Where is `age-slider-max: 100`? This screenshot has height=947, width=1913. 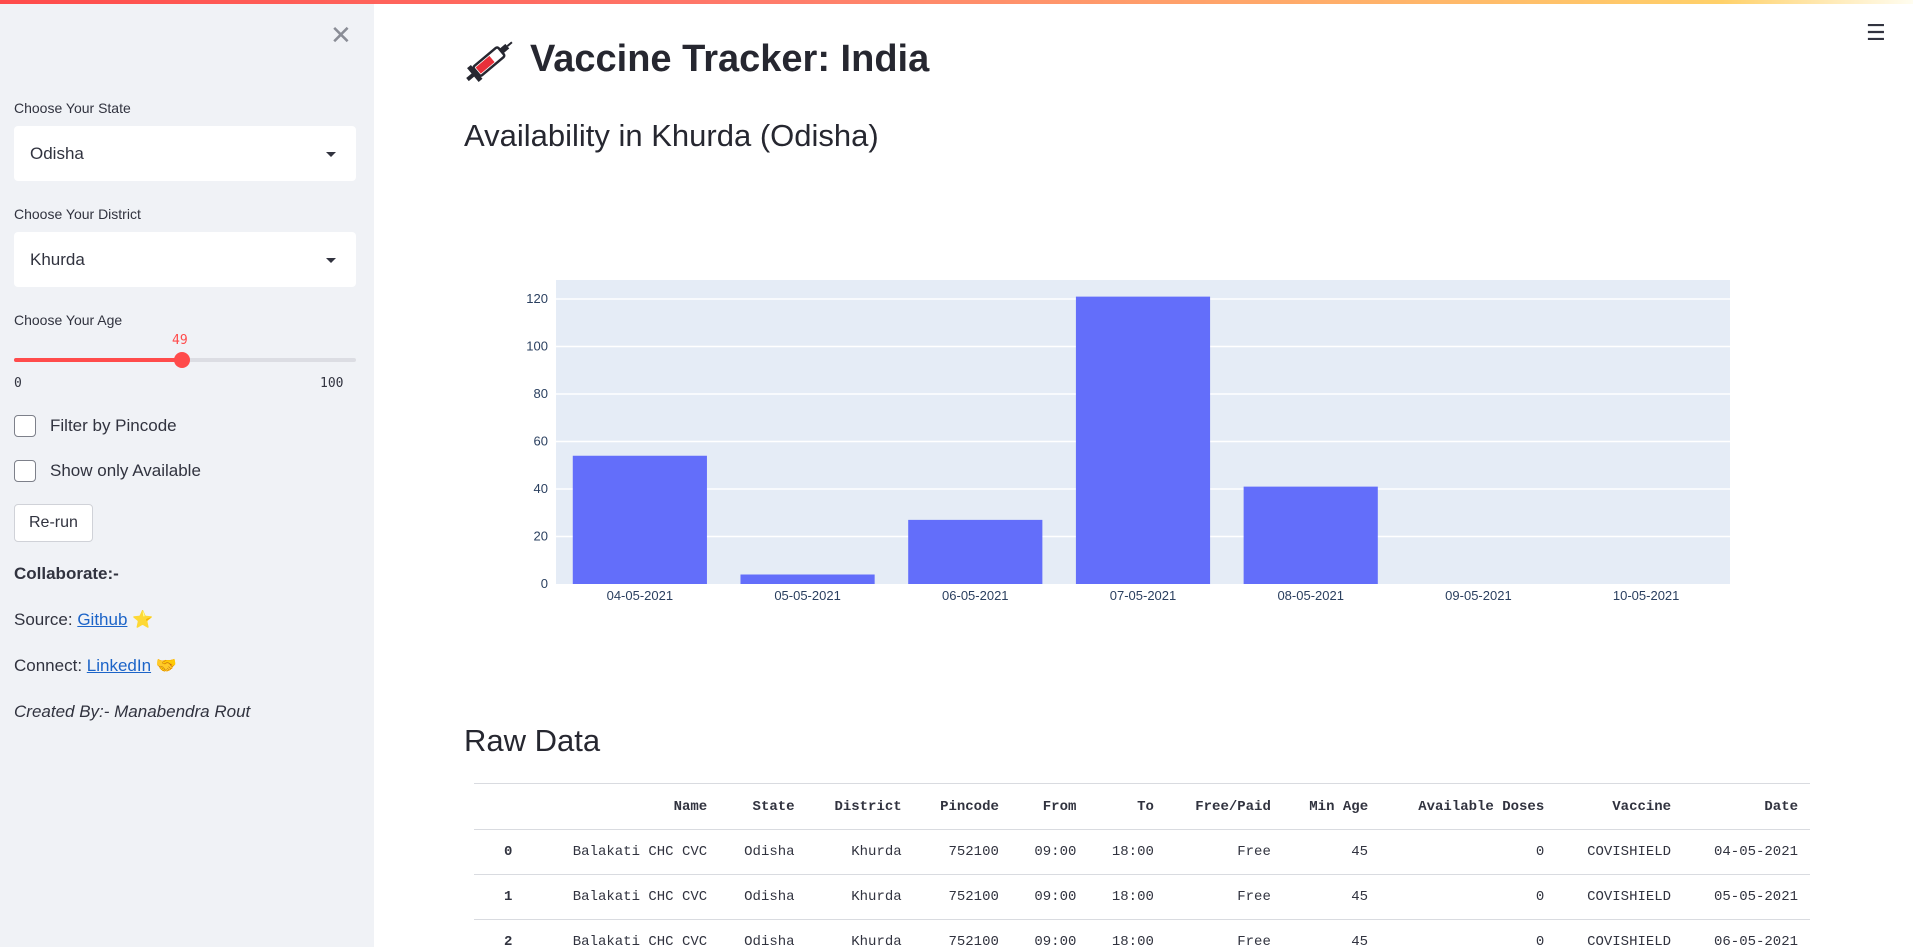
age-slider-max: 100 is located at coordinates (332, 383).